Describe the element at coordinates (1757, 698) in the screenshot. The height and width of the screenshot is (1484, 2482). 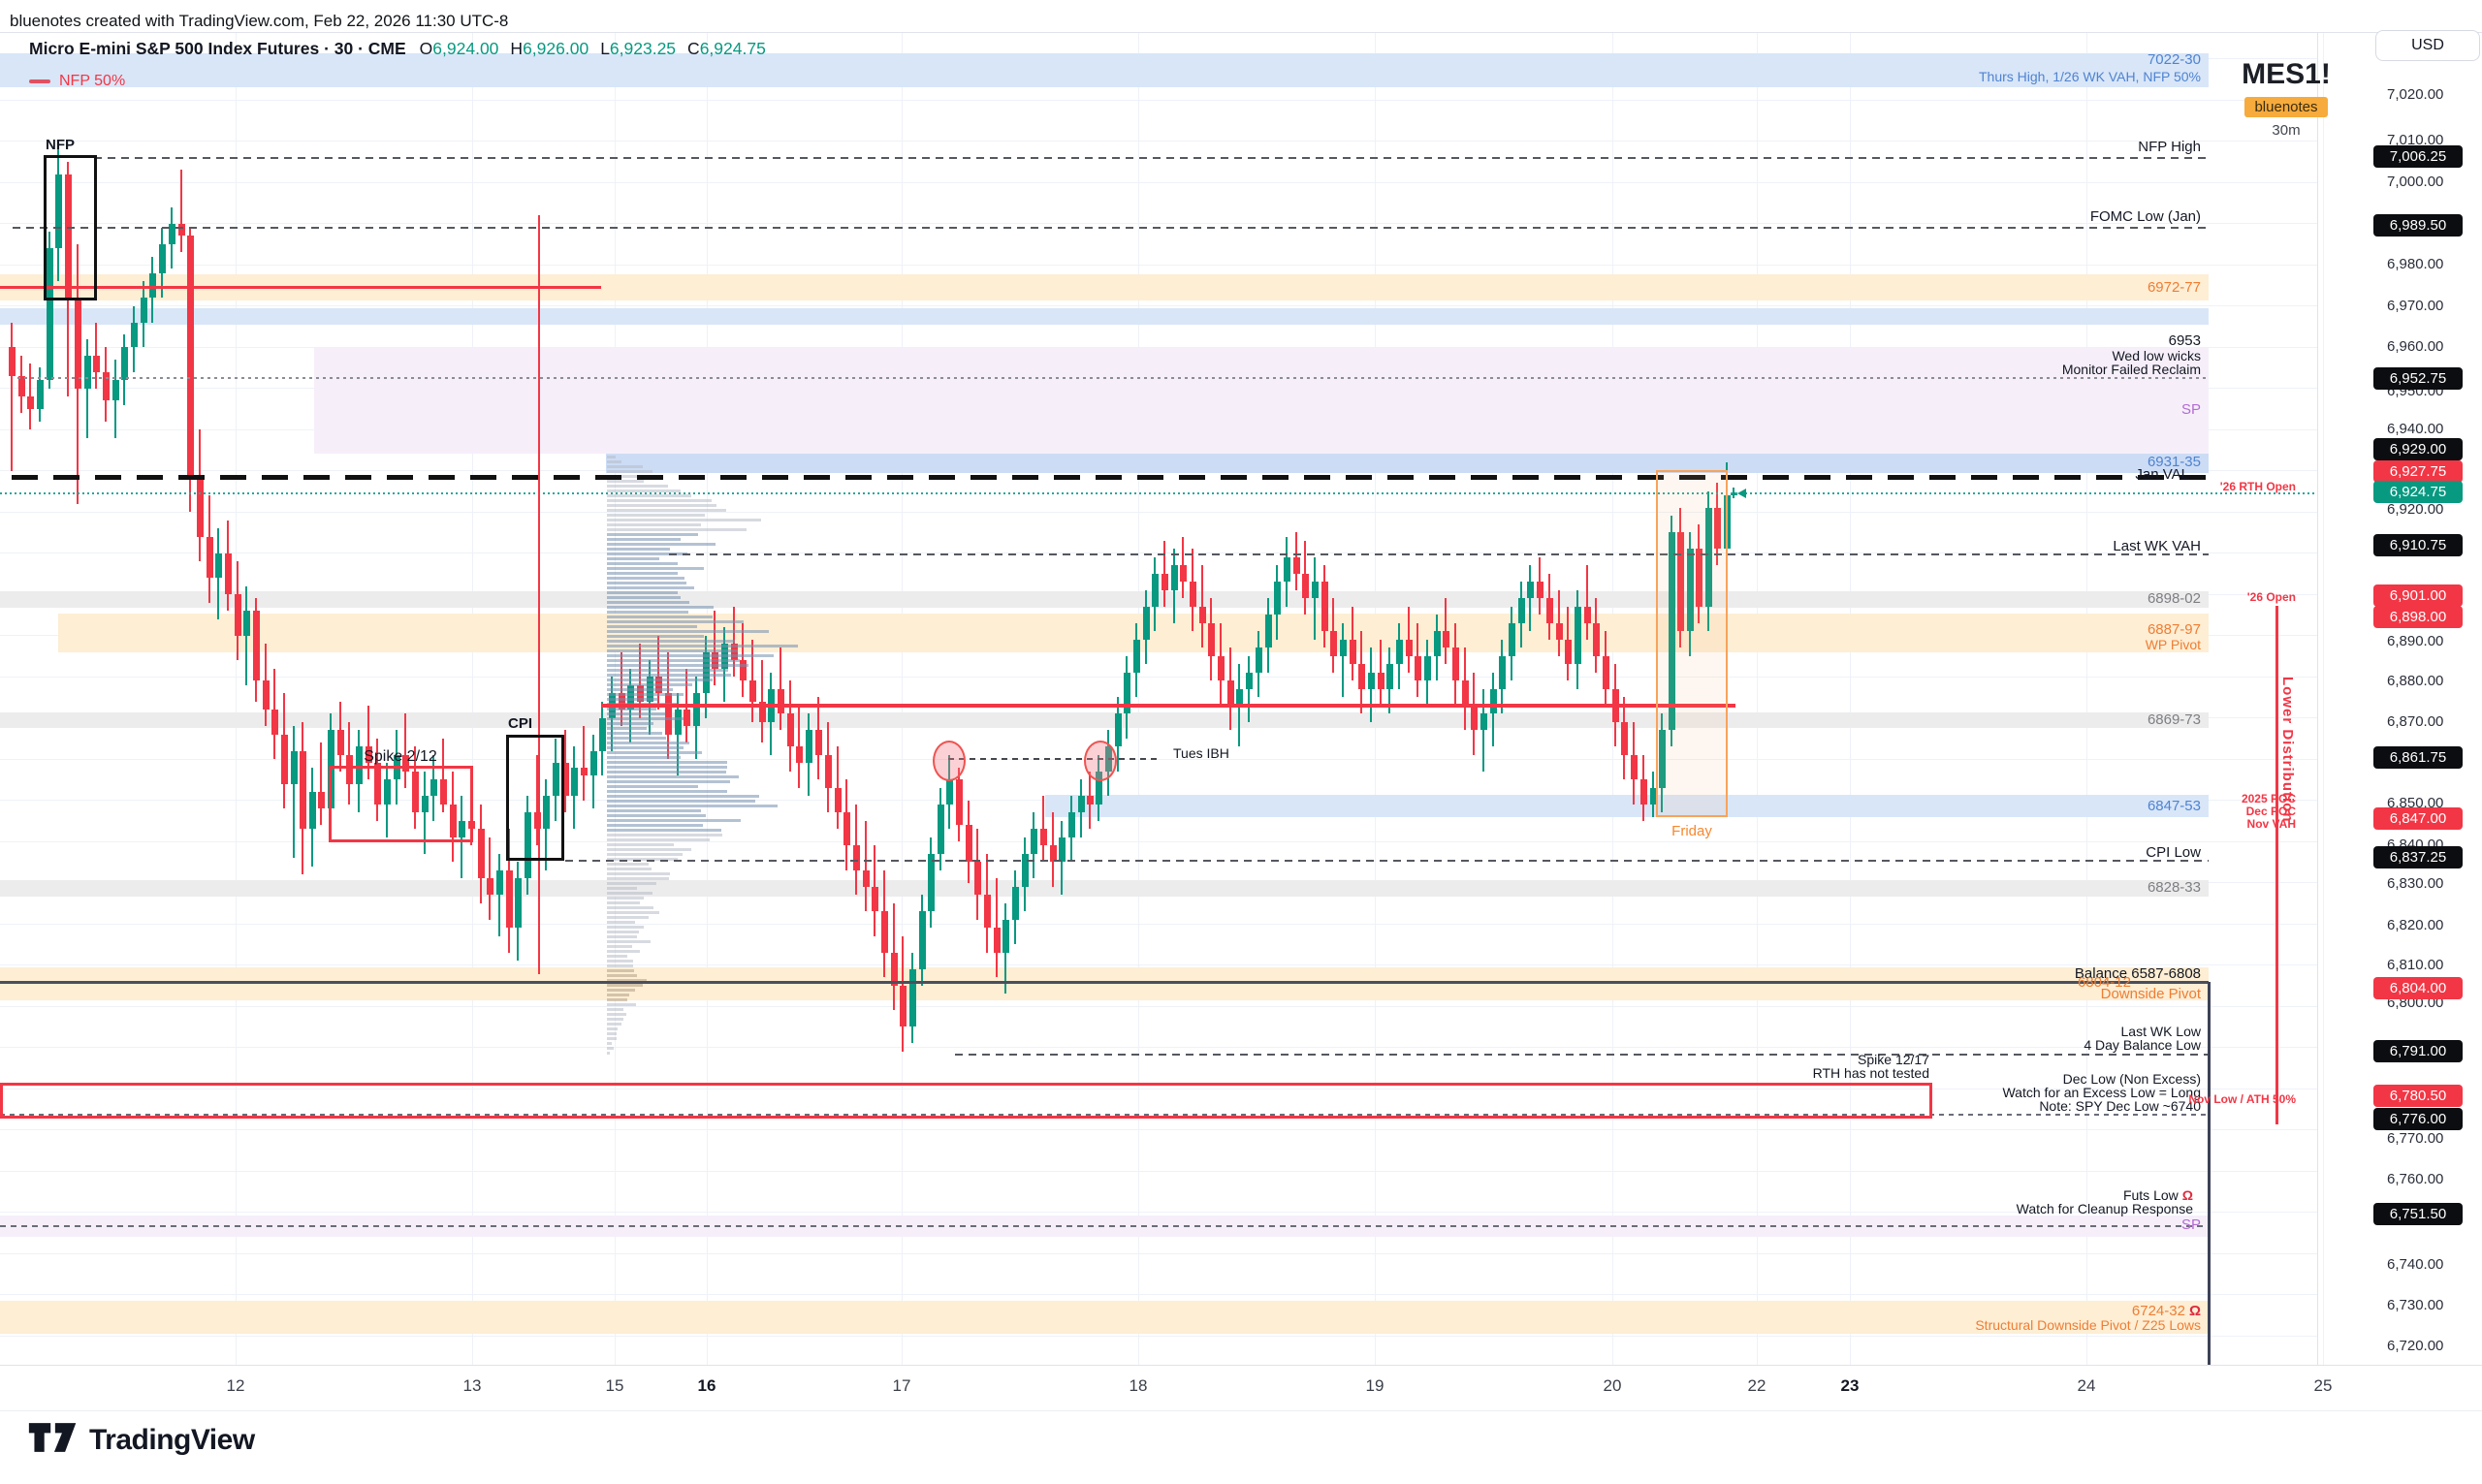
I see `gridline-v` at that location.